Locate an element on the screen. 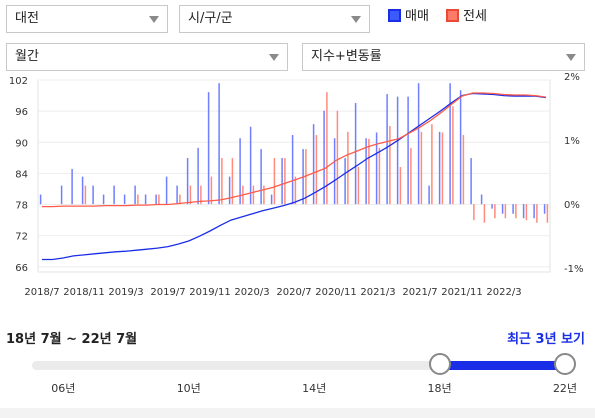 This screenshot has height=418, width=595. sale-legend-swatch is located at coordinates (394, 15).